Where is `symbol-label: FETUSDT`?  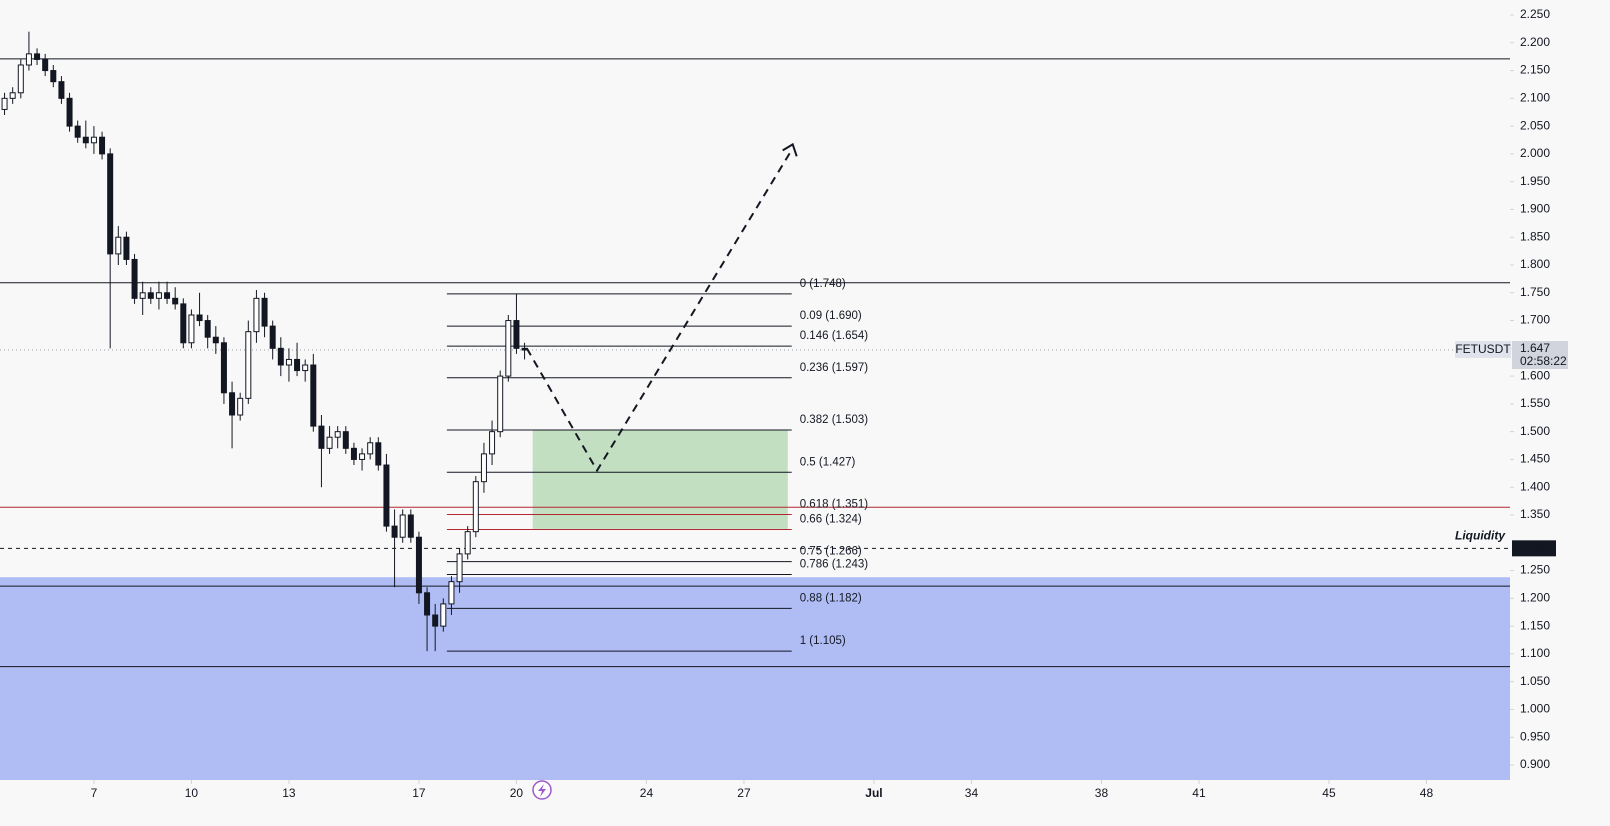
symbol-label: FETUSDT is located at coordinates (1483, 349).